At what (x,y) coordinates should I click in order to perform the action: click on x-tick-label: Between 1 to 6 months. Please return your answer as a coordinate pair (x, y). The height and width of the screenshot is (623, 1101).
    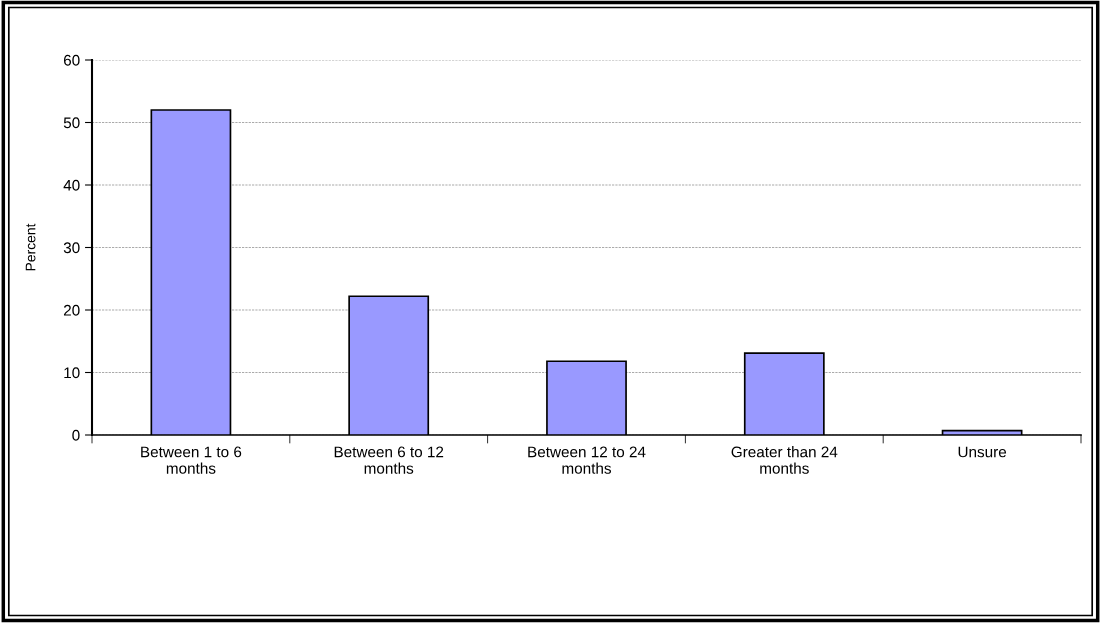
    Looking at the image, I should click on (191, 460).